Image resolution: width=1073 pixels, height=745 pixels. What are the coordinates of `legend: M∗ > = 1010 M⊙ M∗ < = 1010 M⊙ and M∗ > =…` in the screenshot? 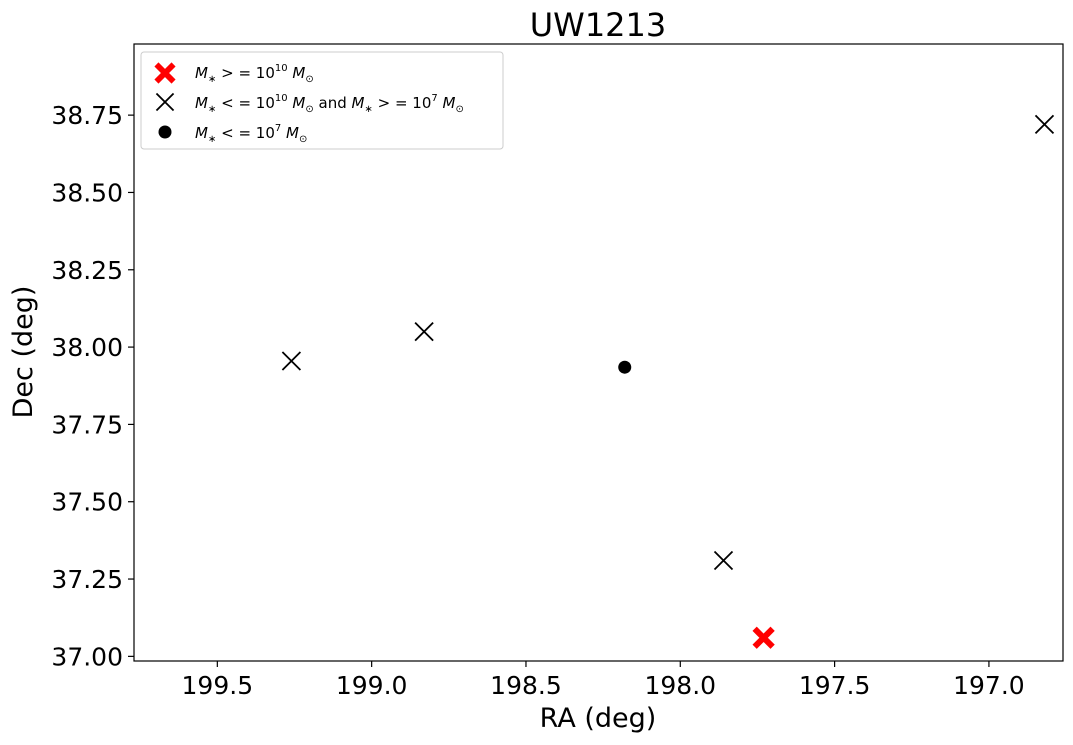 It's located at (322, 100).